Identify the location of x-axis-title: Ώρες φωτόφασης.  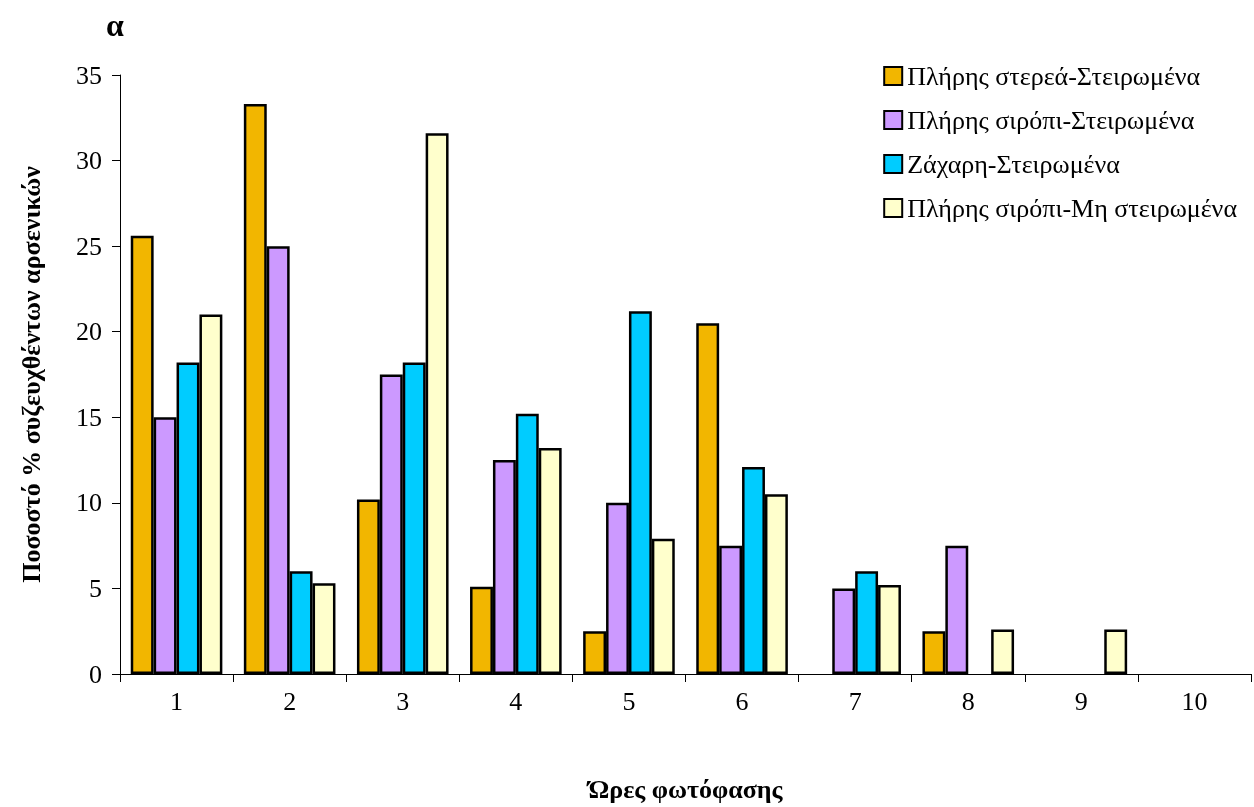
(684, 789).